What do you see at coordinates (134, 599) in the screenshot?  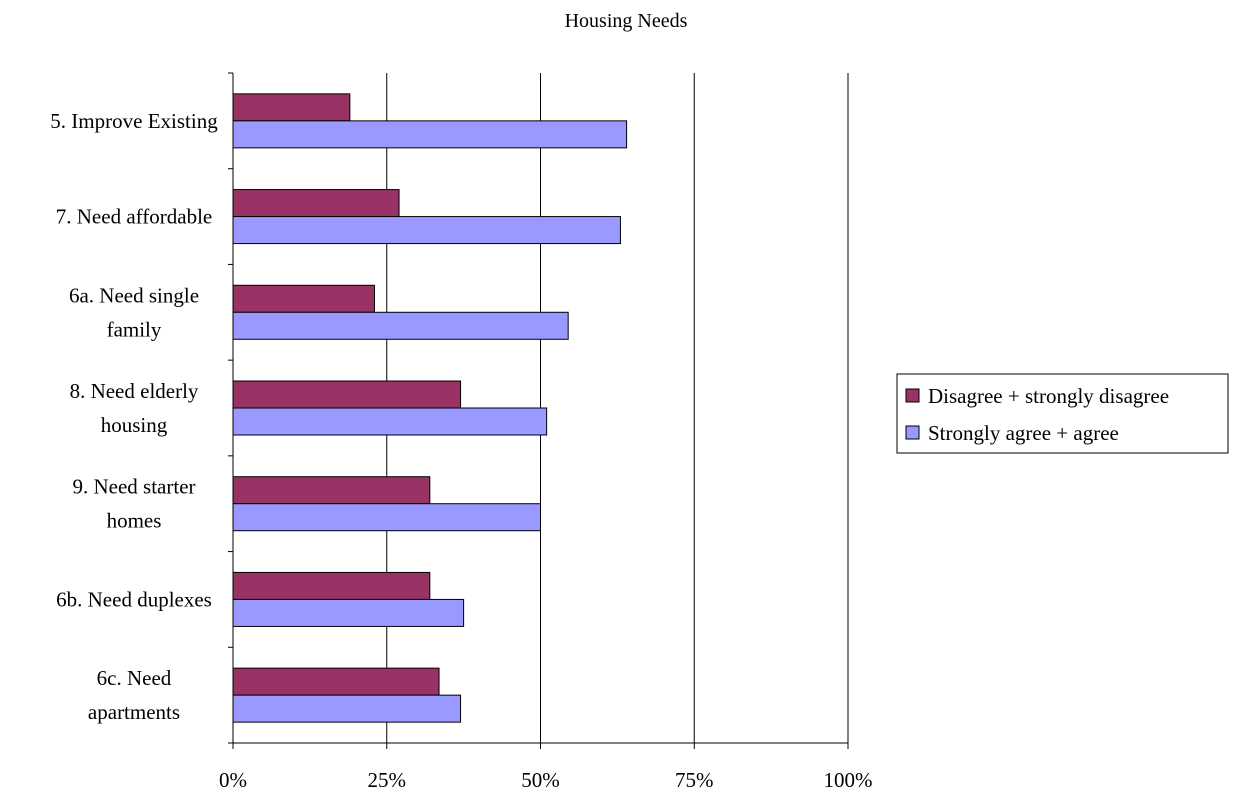 I see `category-label: 6b. Need duplexes` at bounding box center [134, 599].